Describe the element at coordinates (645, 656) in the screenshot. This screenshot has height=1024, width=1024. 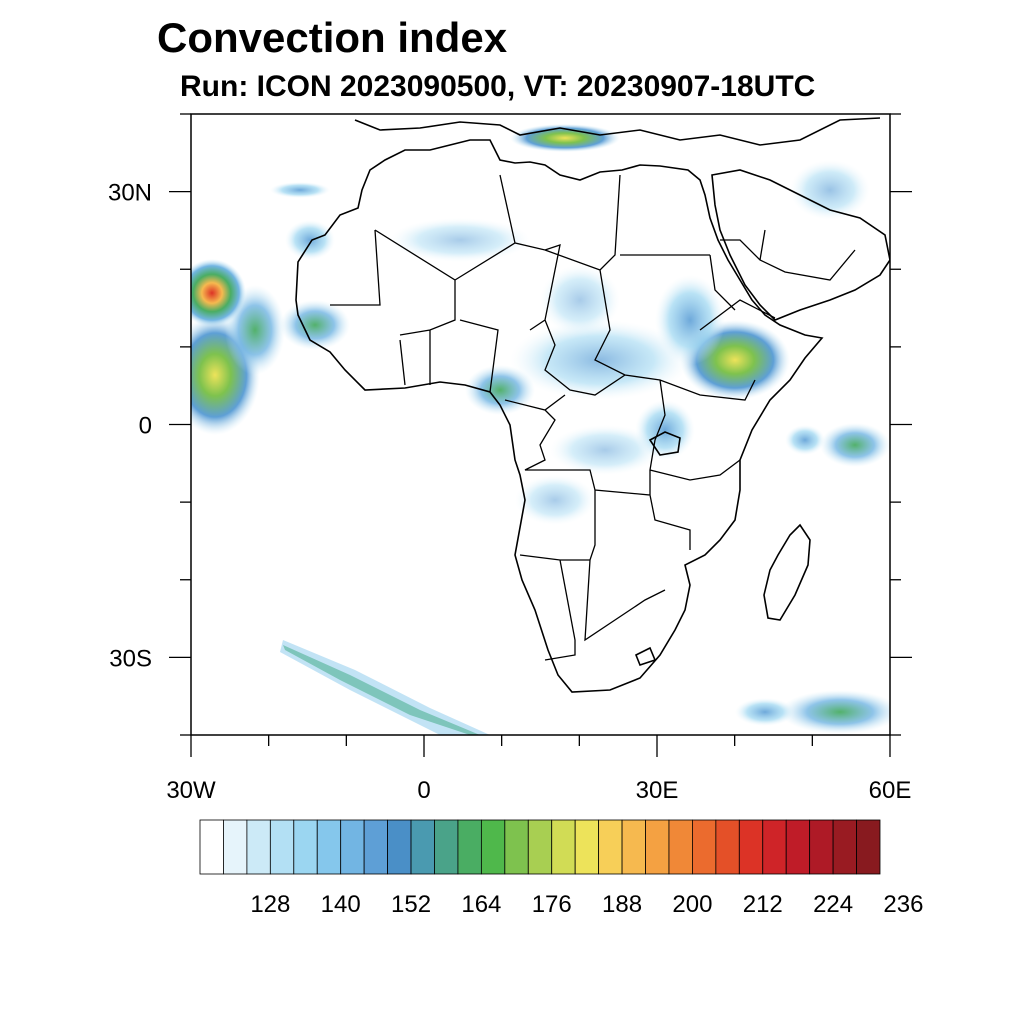
I see `lesotho` at that location.